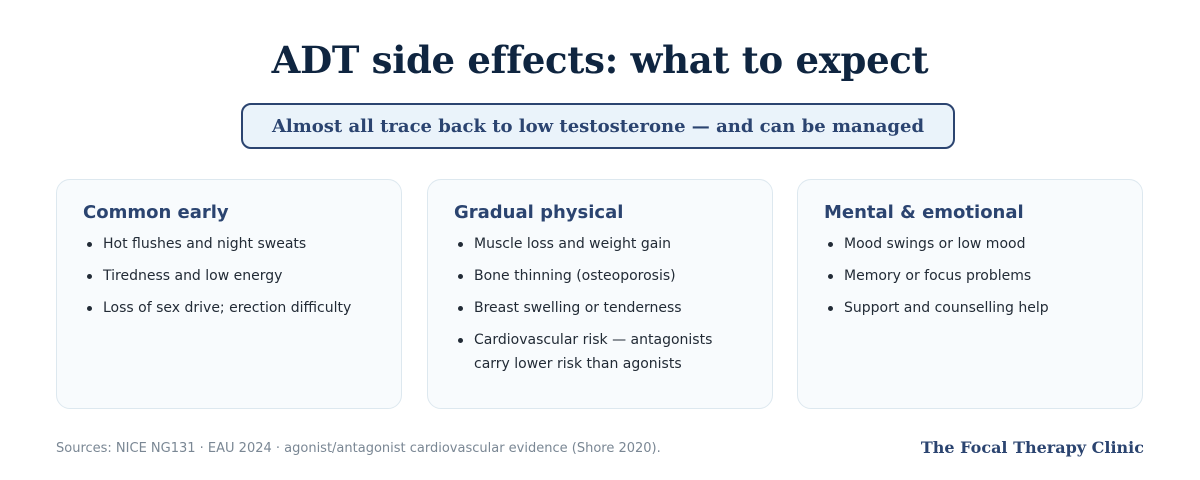  I want to click on list-item: Memory or focus problems, so click(973, 276).